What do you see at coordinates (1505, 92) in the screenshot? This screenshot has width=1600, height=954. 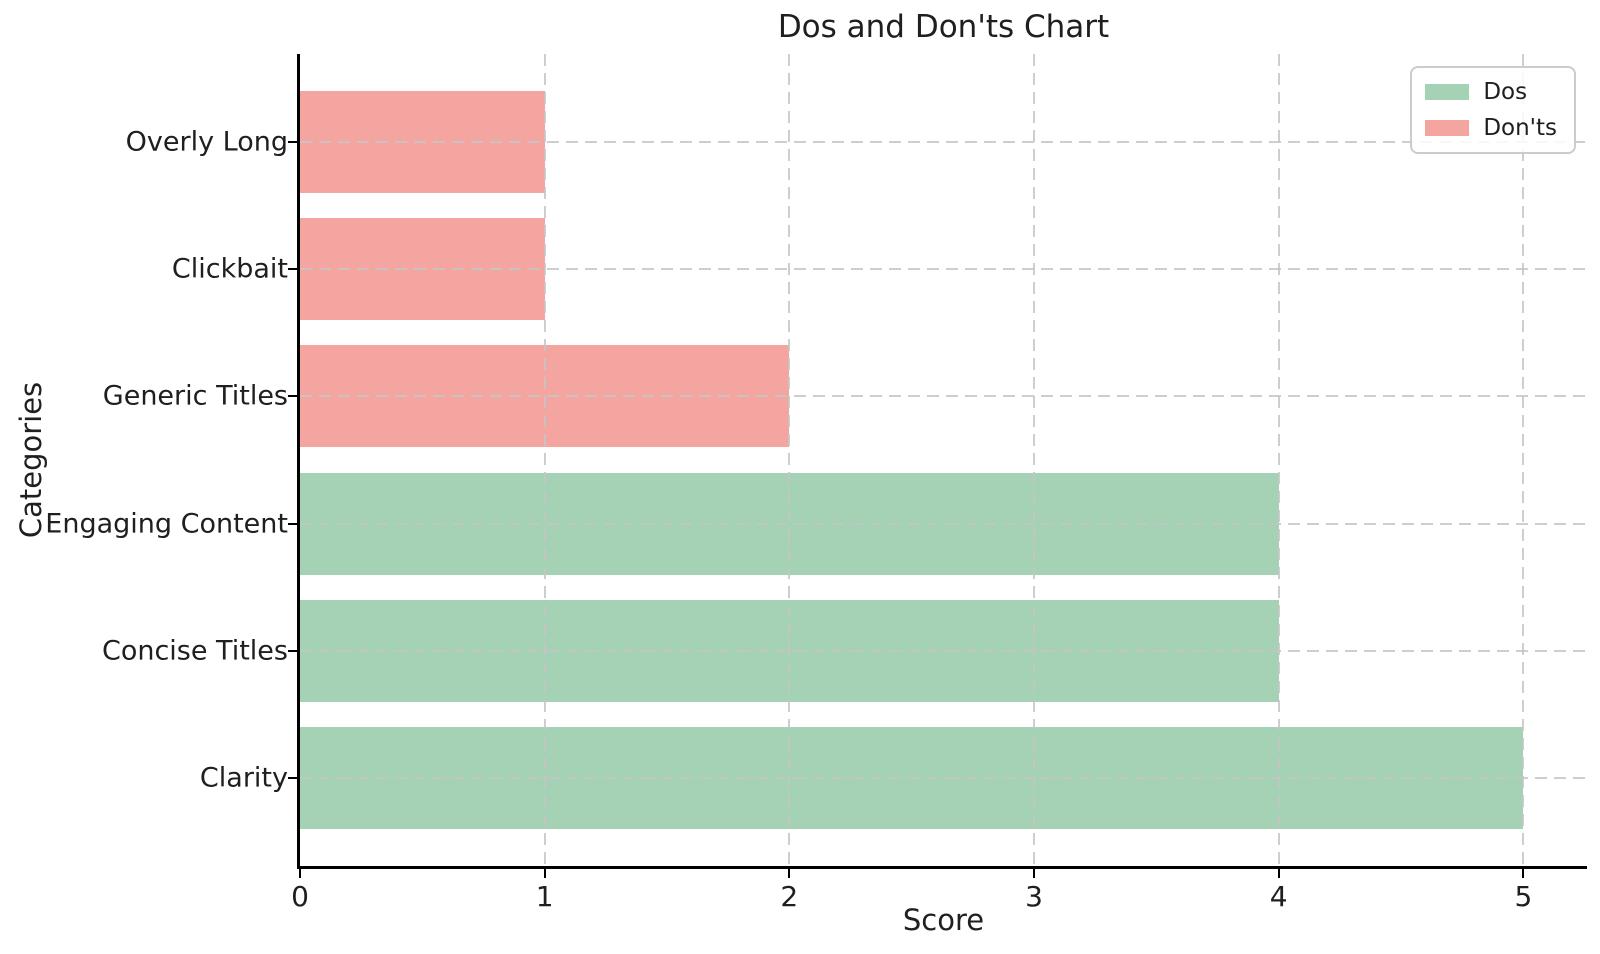 I see `legend-label-dos: Dos` at bounding box center [1505, 92].